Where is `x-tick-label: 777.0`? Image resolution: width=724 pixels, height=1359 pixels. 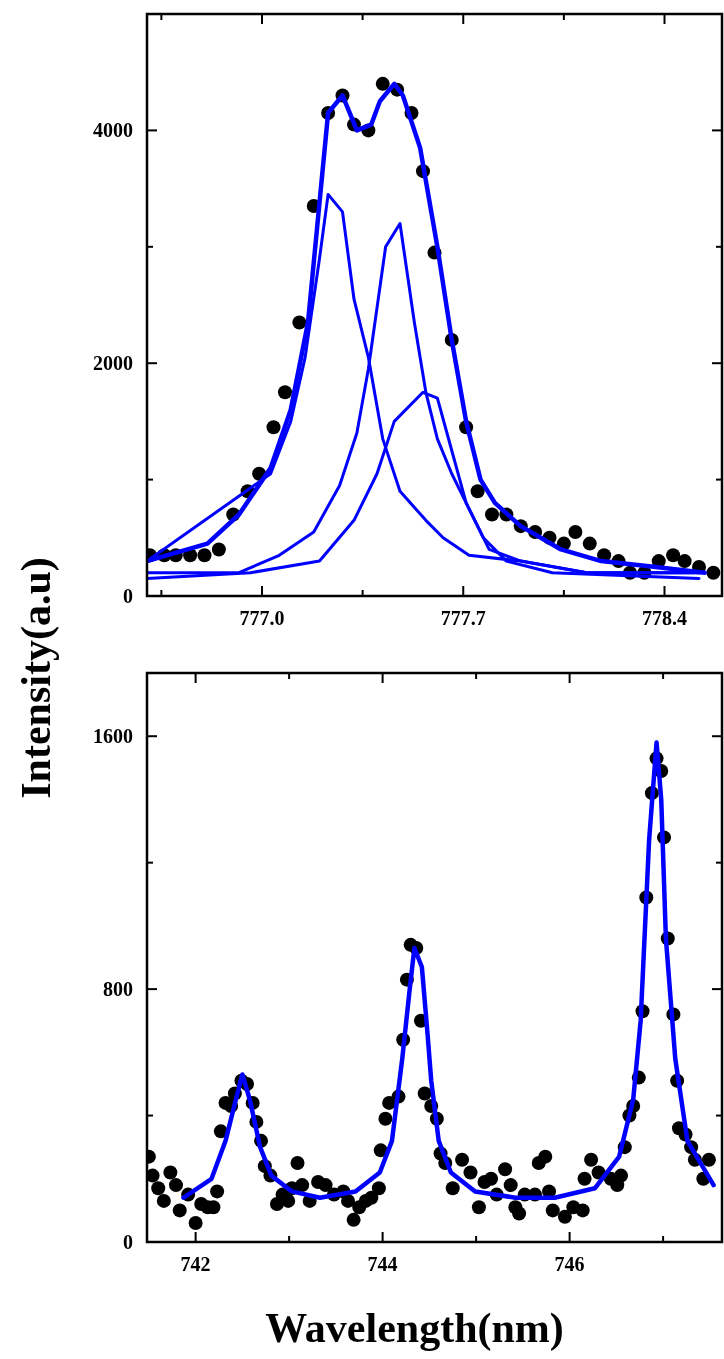
x-tick-label: 777.0 is located at coordinates (262, 618).